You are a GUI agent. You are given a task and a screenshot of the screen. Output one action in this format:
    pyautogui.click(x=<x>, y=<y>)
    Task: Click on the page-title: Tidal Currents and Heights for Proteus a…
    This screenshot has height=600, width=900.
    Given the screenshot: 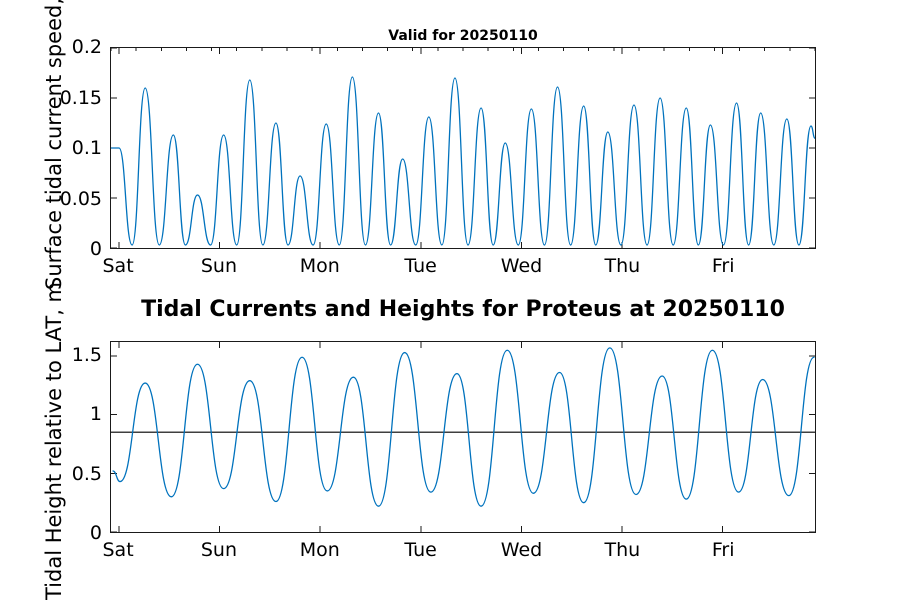 What is the action you would take?
    pyautogui.click(x=463, y=309)
    